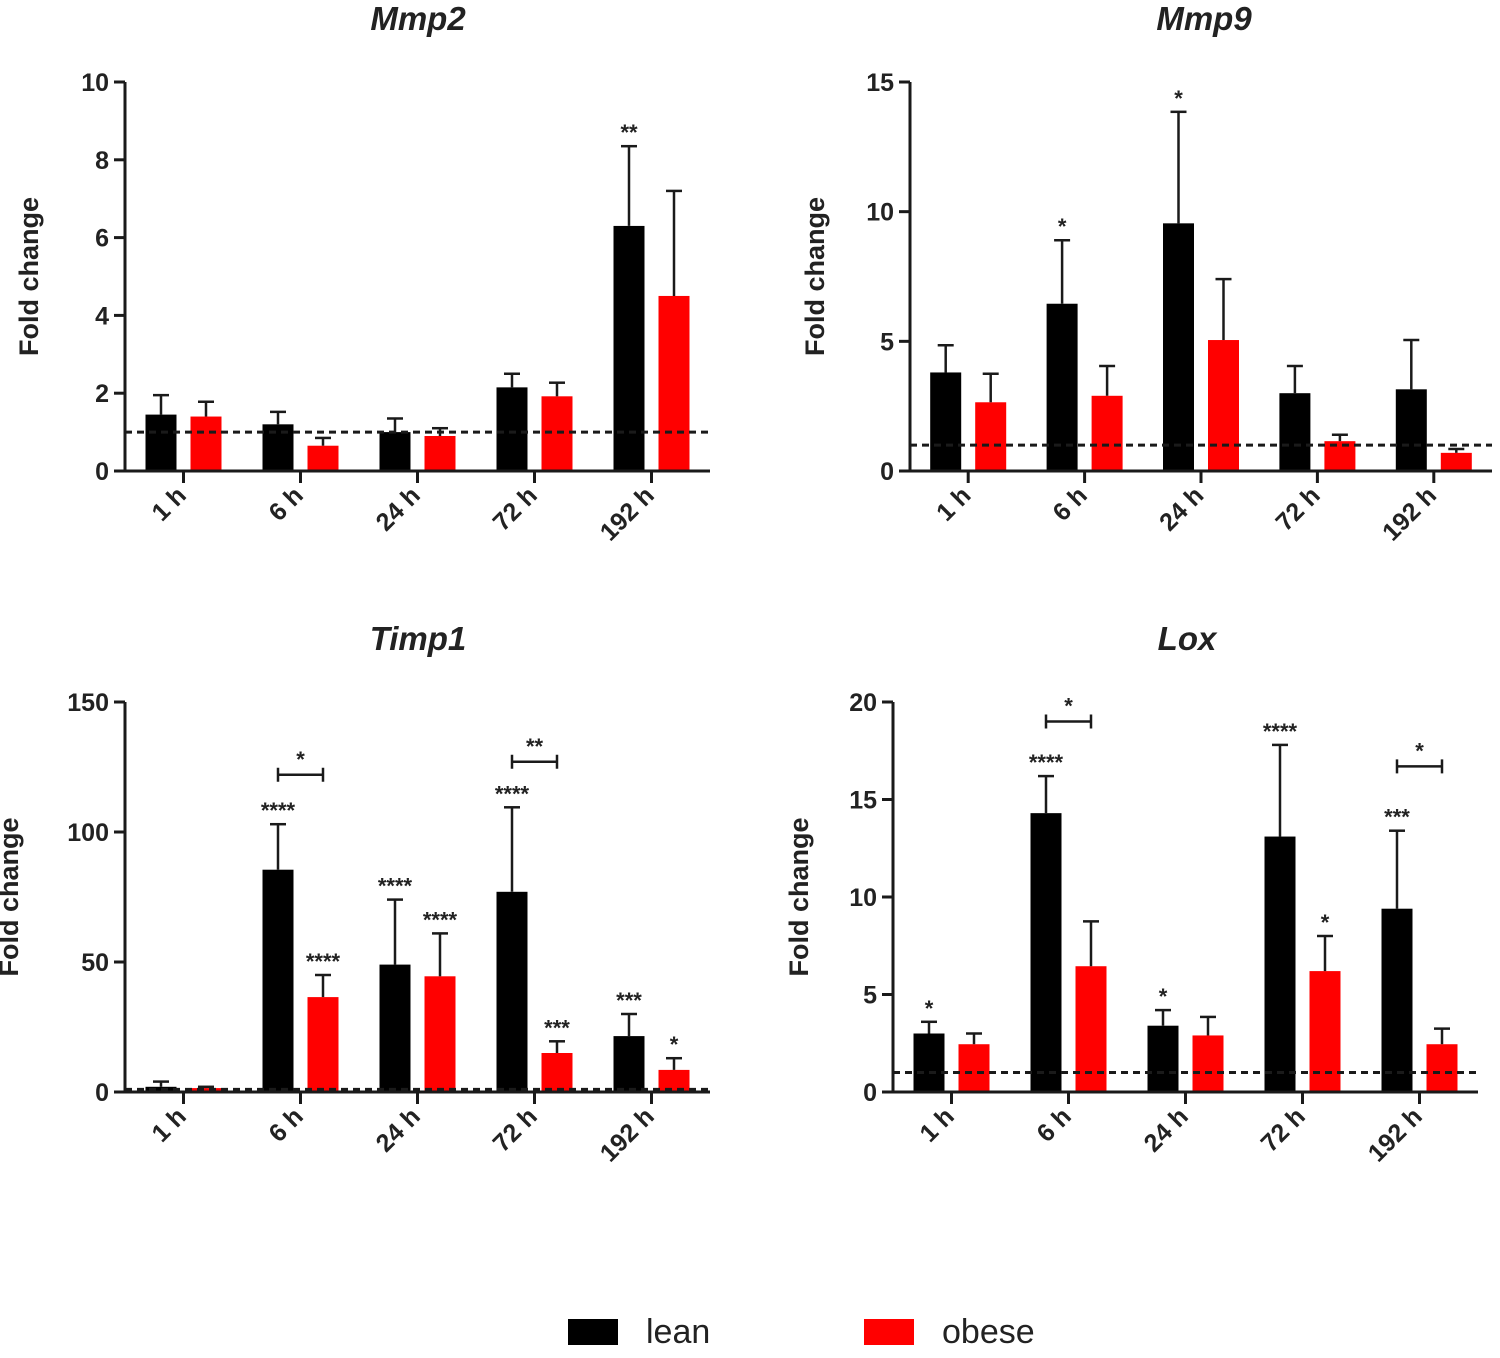  What do you see at coordinates (678, 1332) in the screenshot?
I see `legend-label-lean: lean` at bounding box center [678, 1332].